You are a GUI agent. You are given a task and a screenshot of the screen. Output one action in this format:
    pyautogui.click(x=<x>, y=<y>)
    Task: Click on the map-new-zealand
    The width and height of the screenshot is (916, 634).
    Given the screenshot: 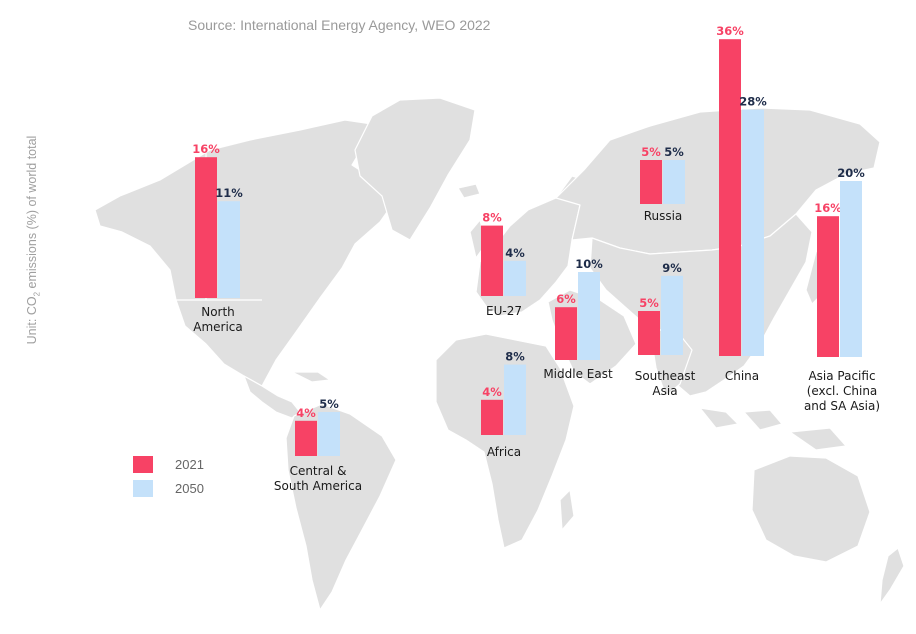 What is the action you would take?
    pyautogui.click(x=892, y=576)
    